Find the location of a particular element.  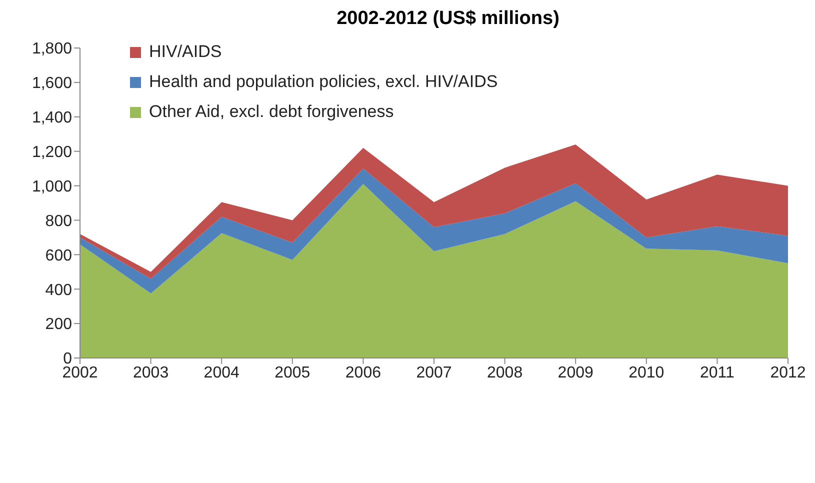

y-tick-label: 400 is located at coordinates (58, 290).